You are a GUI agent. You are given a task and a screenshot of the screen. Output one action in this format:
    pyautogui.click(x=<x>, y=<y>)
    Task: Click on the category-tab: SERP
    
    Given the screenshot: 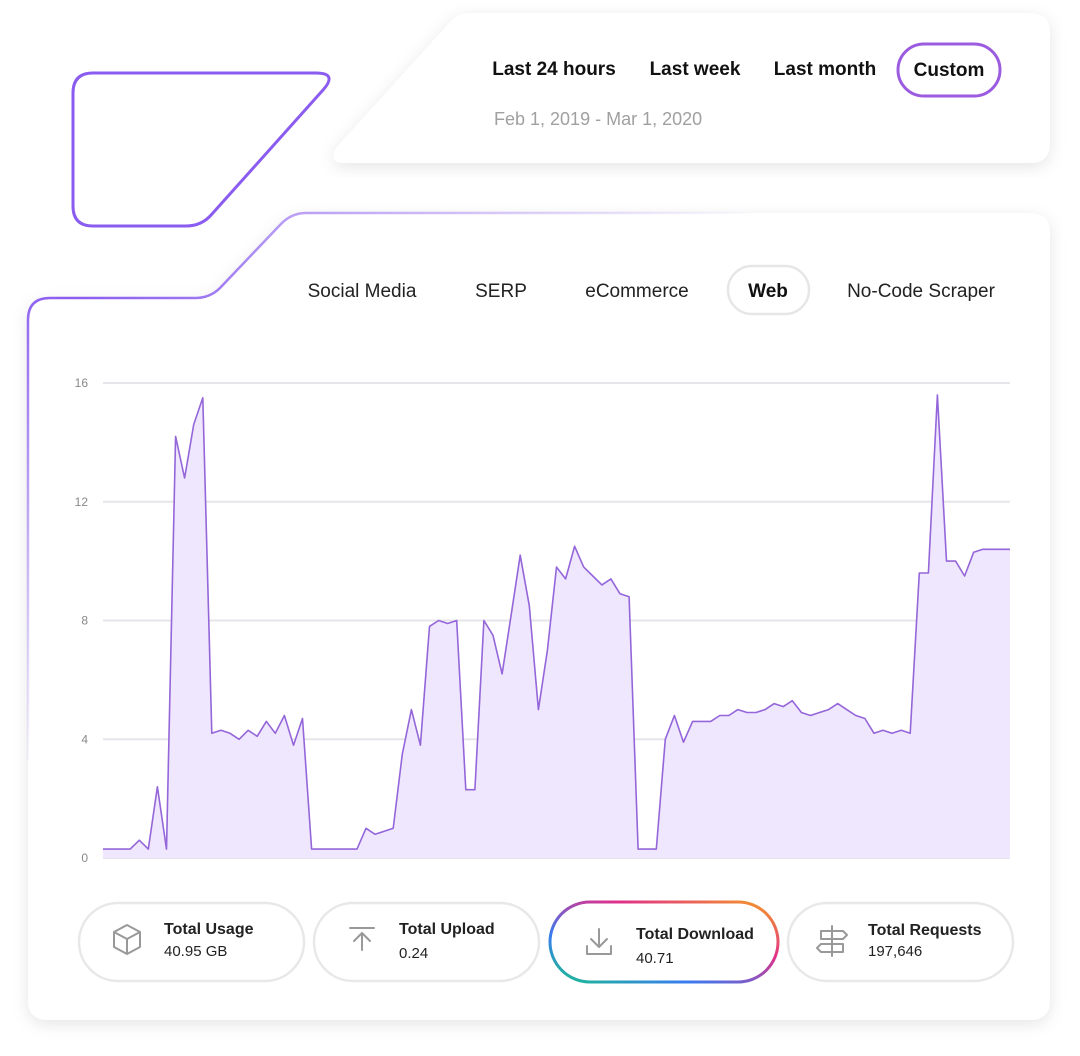 What is the action you would take?
    pyautogui.click(x=501, y=291)
    